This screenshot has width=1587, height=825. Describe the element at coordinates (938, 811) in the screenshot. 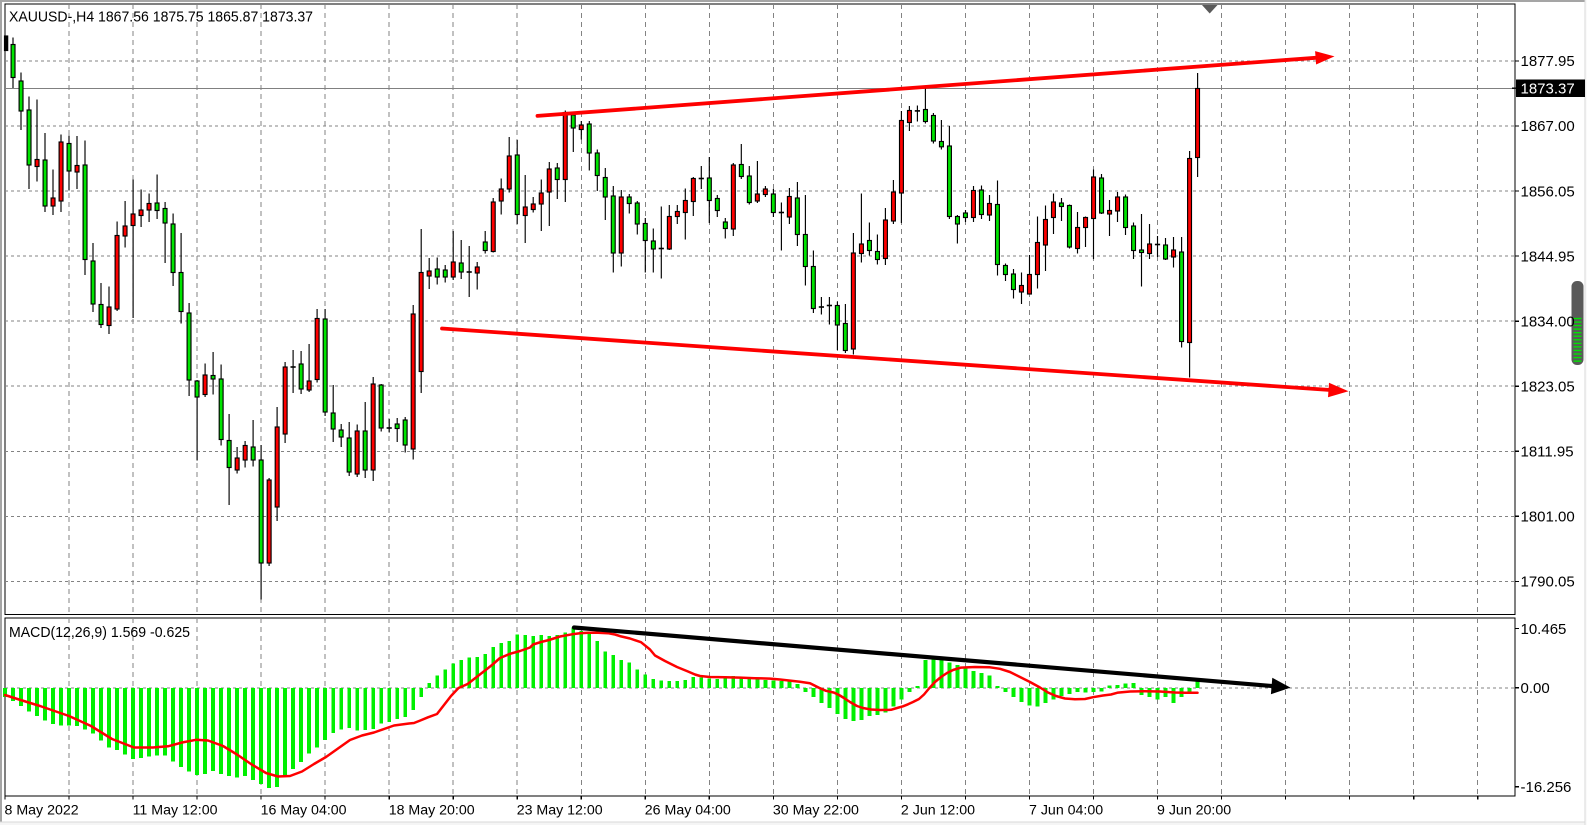

I see `svg-text: 2 Jun 12:00` at that location.